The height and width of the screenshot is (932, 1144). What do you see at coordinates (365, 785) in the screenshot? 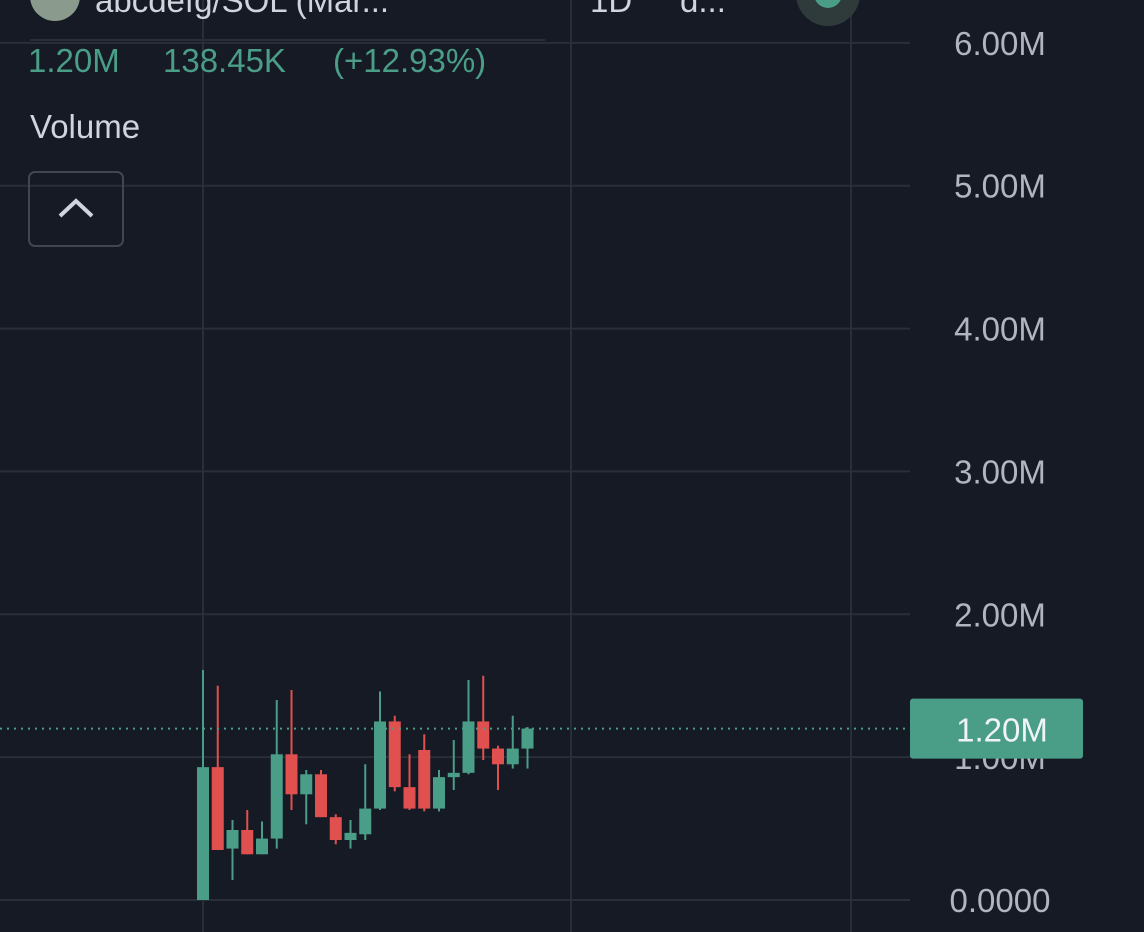
I see `candles` at bounding box center [365, 785].